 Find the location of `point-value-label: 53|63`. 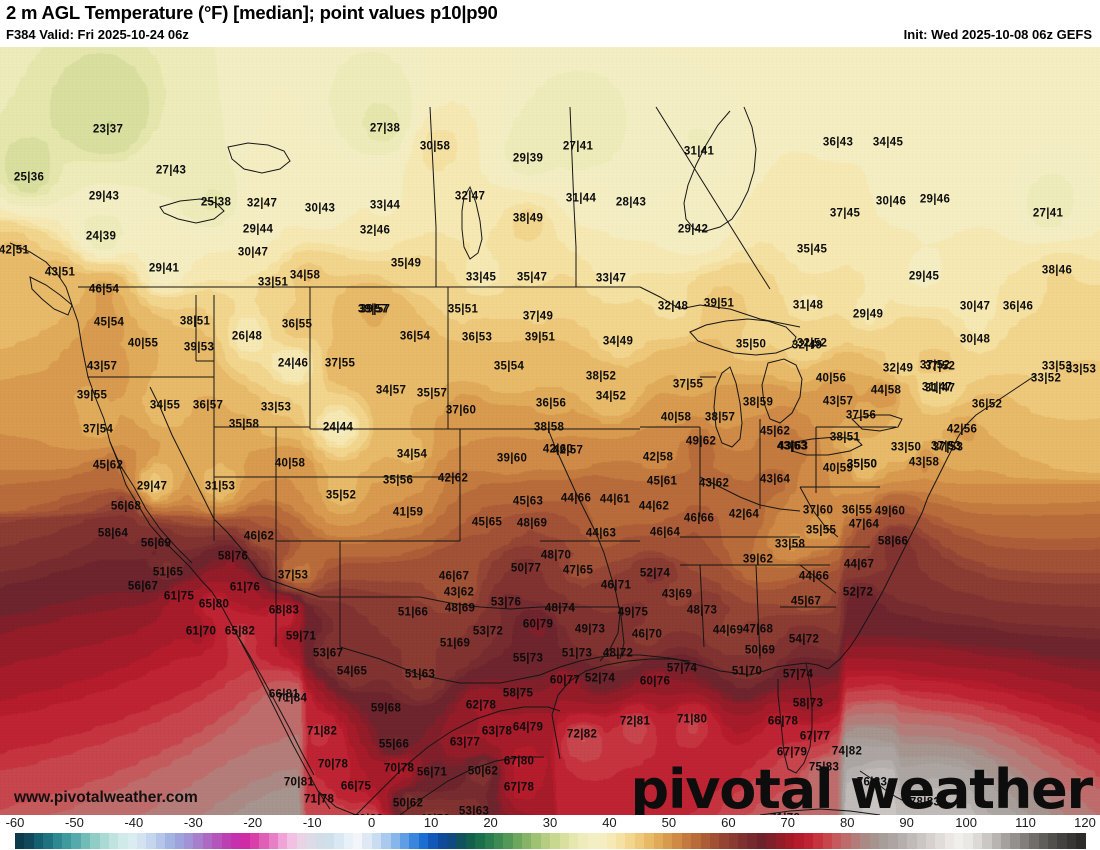

point-value-label: 53|63 is located at coordinates (474, 810).